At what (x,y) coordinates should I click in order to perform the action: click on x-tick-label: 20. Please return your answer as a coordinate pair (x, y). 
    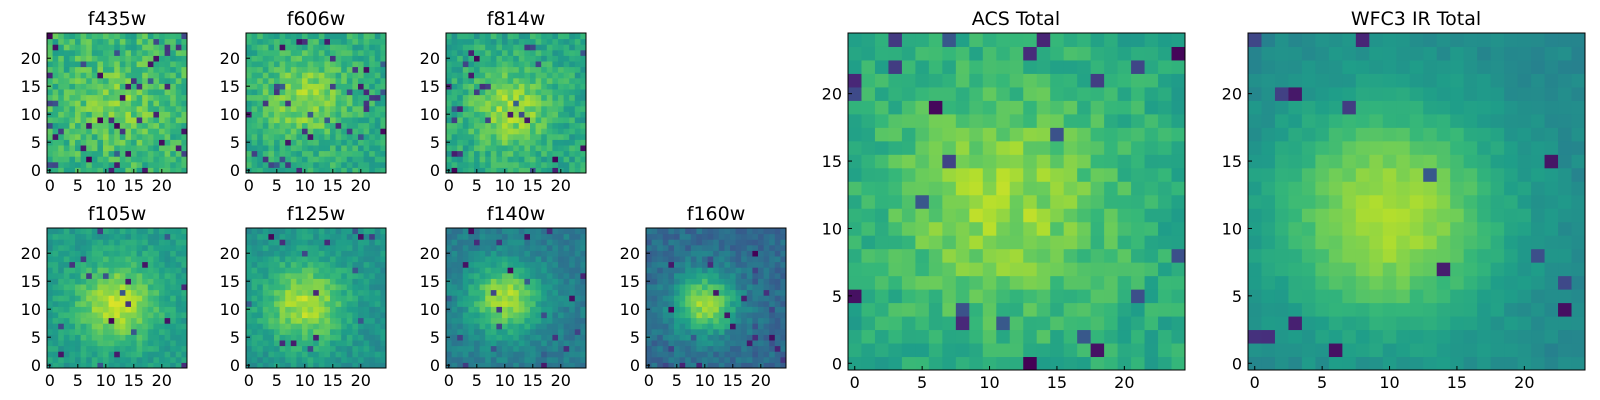
    Looking at the image, I should click on (761, 380).